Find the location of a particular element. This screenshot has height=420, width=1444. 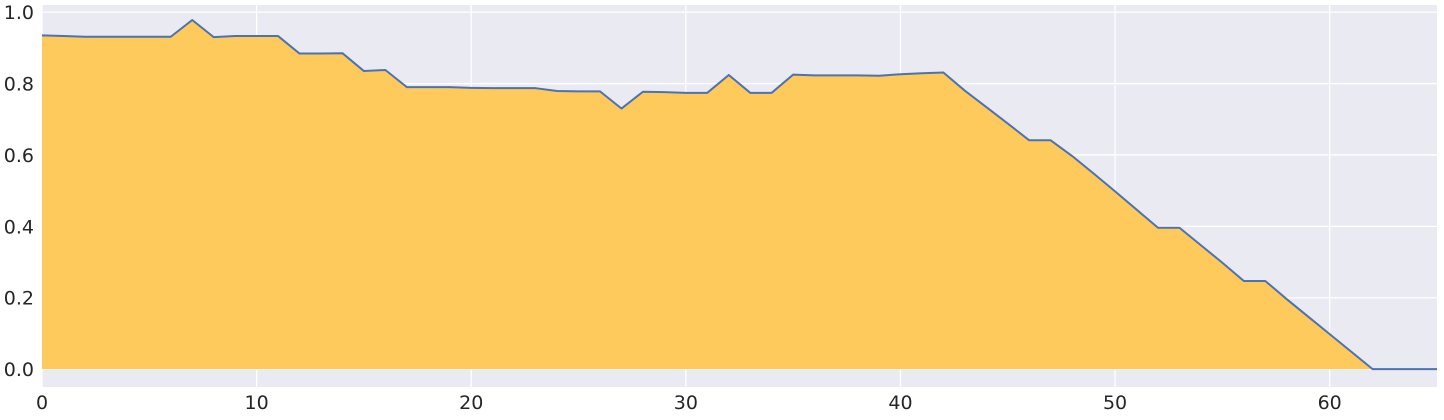

y-tick-label: 0.0 is located at coordinates (19, 370).